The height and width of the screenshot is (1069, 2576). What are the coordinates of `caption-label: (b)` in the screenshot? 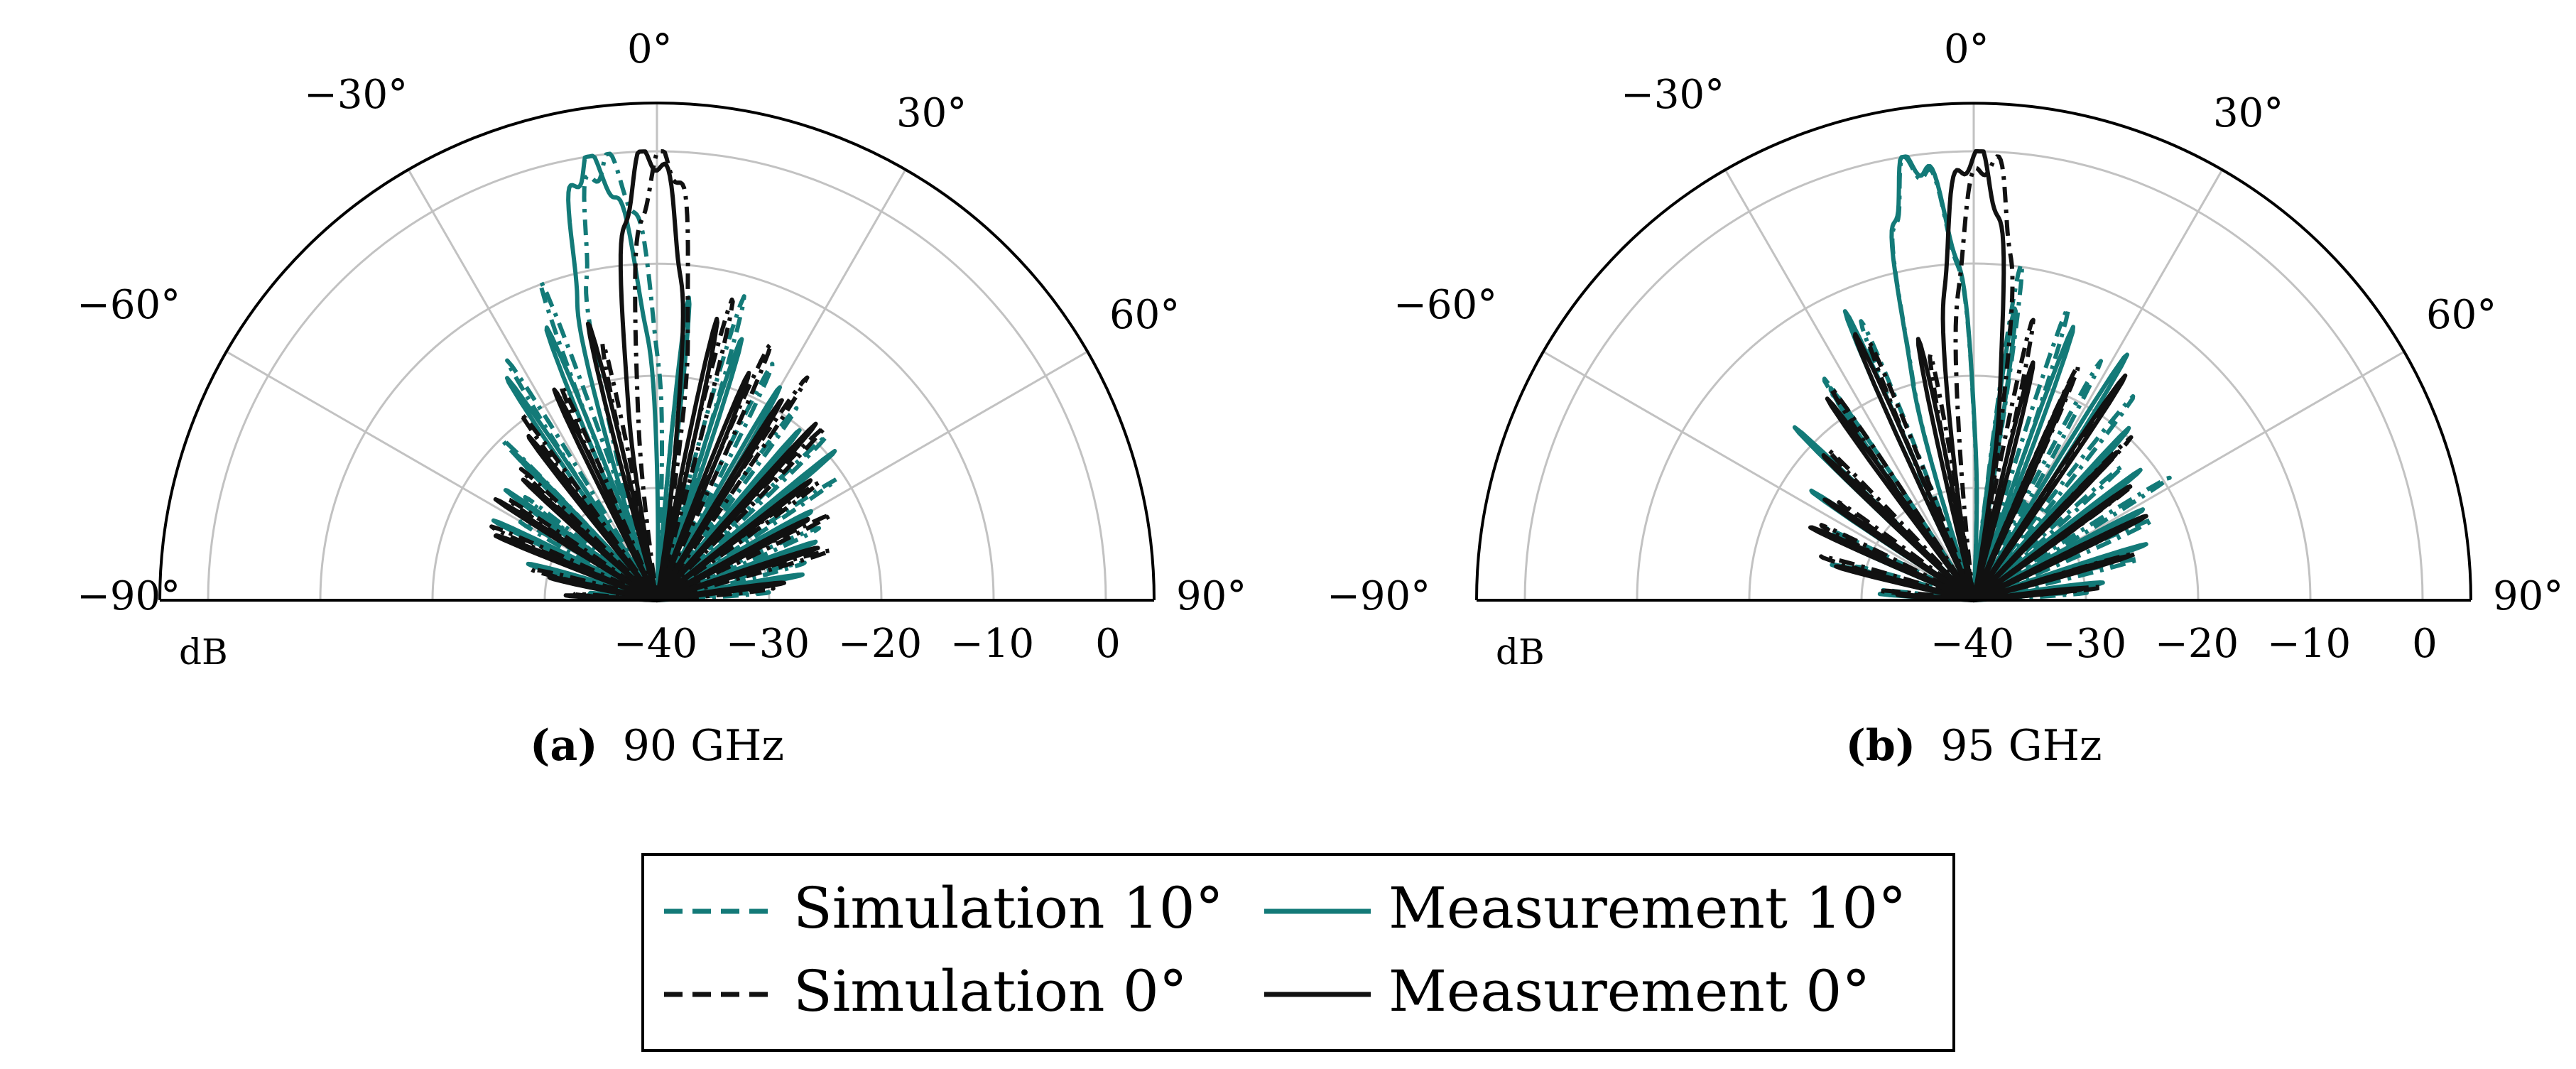 It's located at (1880, 746).